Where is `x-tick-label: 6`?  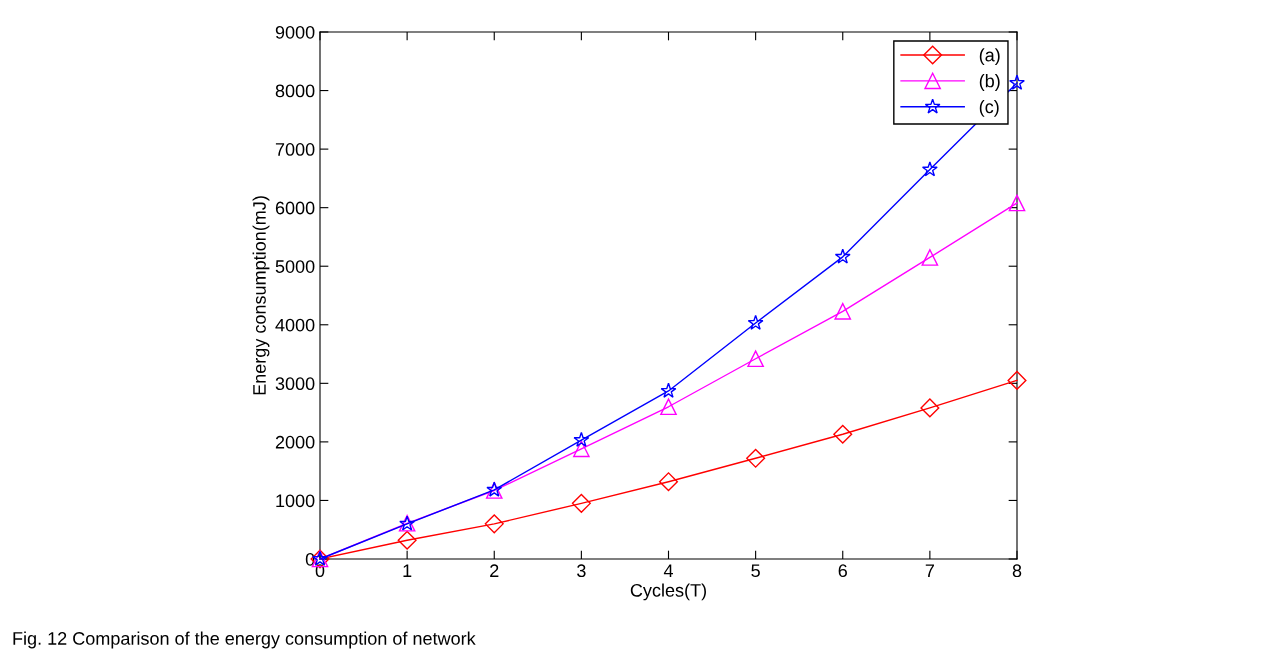
x-tick-label: 6 is located at coordinates (842, 571).